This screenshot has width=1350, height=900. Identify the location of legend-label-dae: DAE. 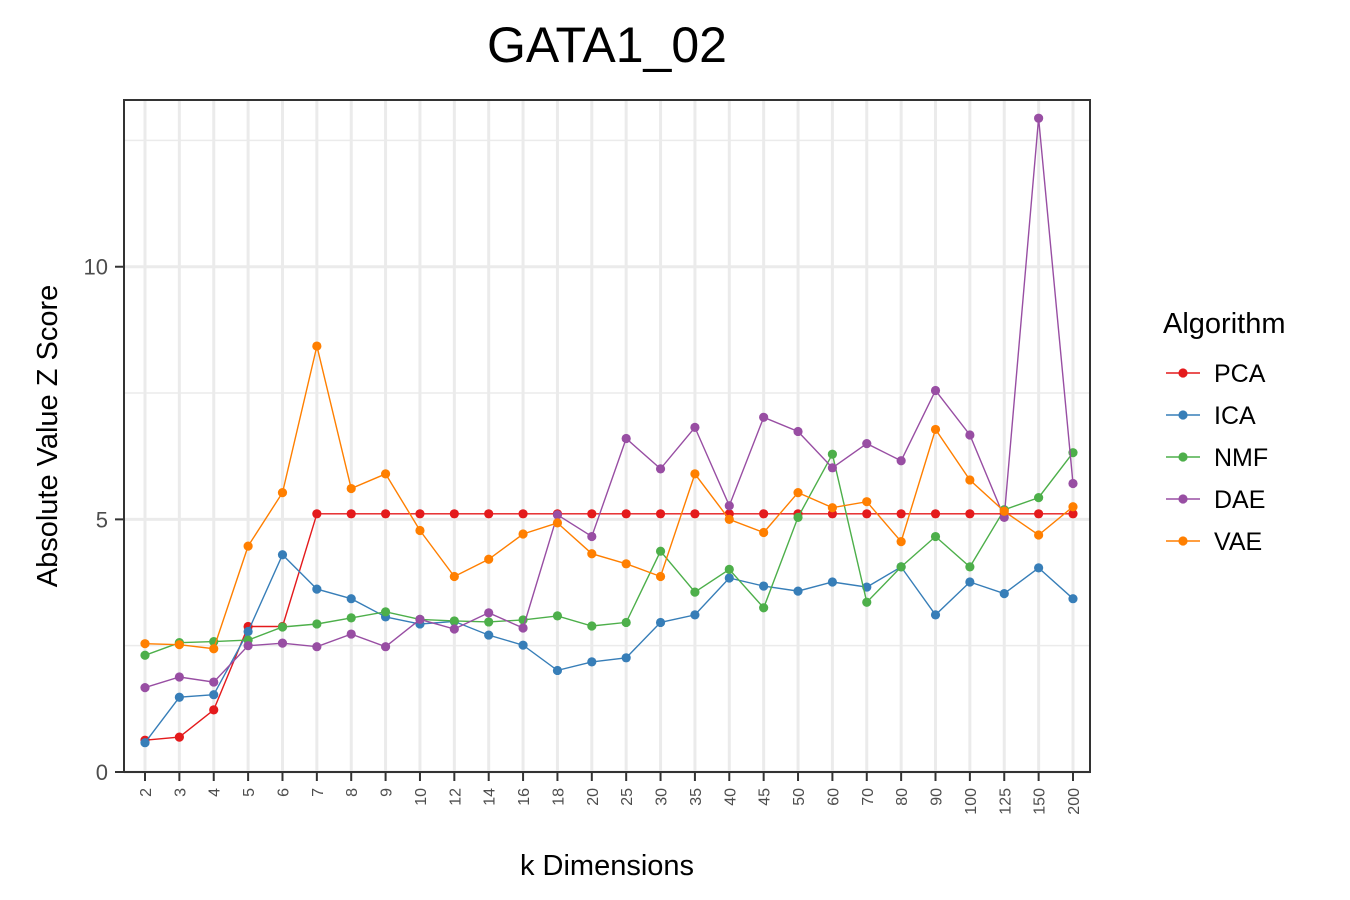
(1239, 500).